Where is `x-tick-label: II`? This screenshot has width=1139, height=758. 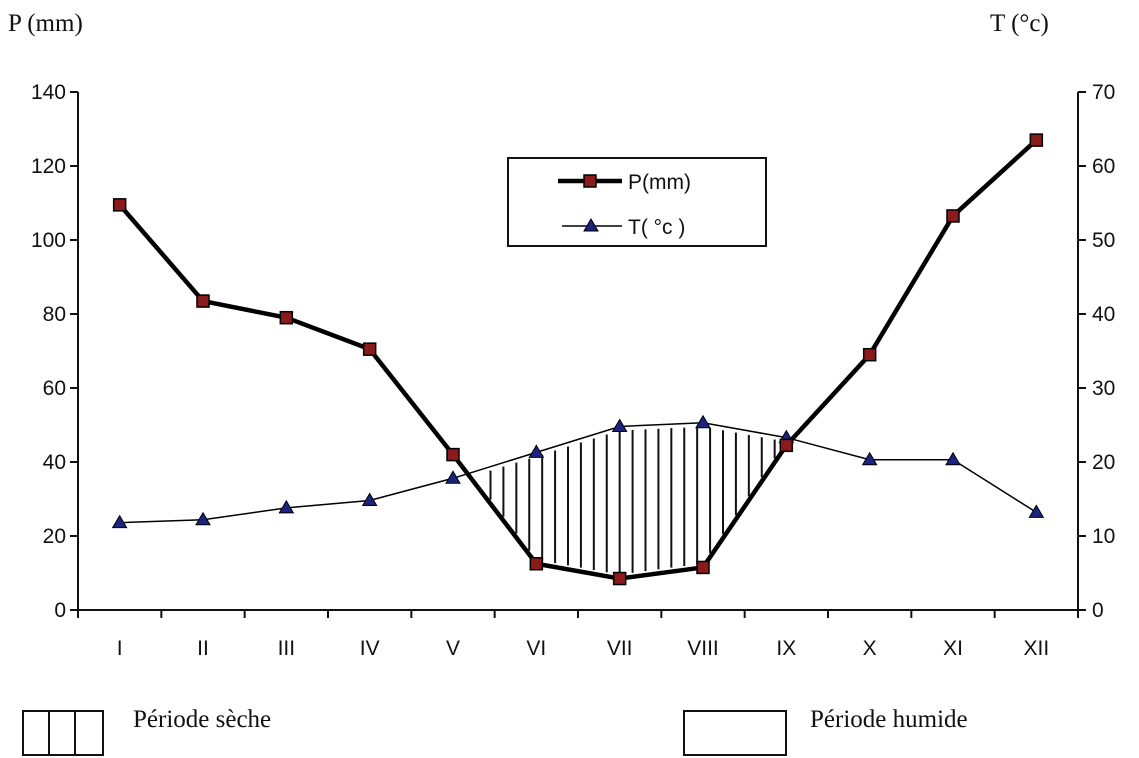
x-tick-label: II is located at coordinates (203, 648).